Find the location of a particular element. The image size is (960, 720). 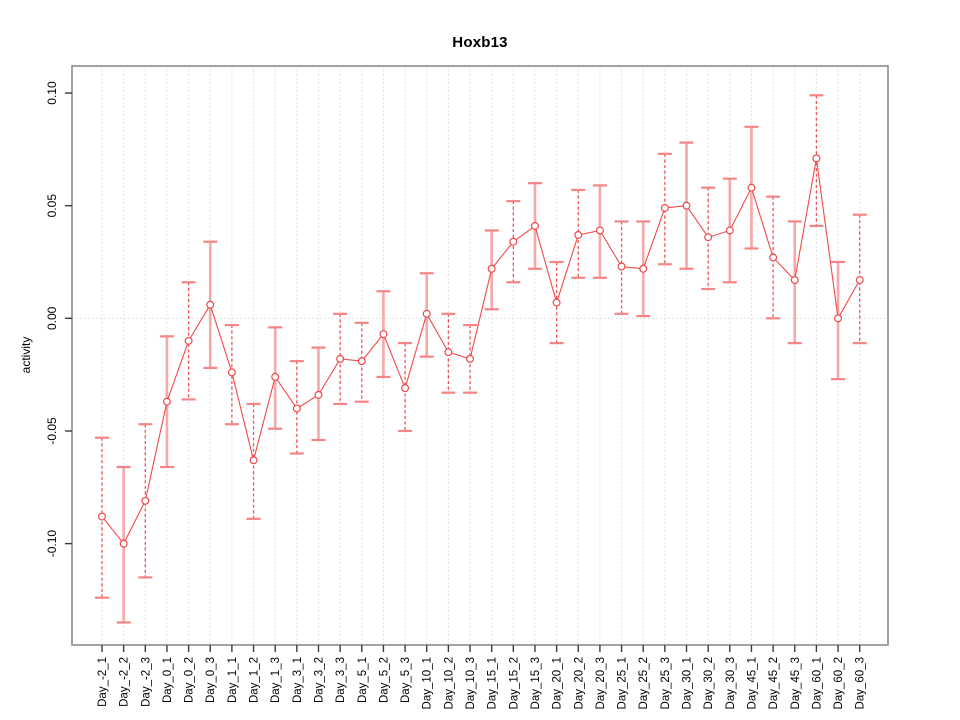

y-tick-label: -0.05 is located at coordinates (52, 431).